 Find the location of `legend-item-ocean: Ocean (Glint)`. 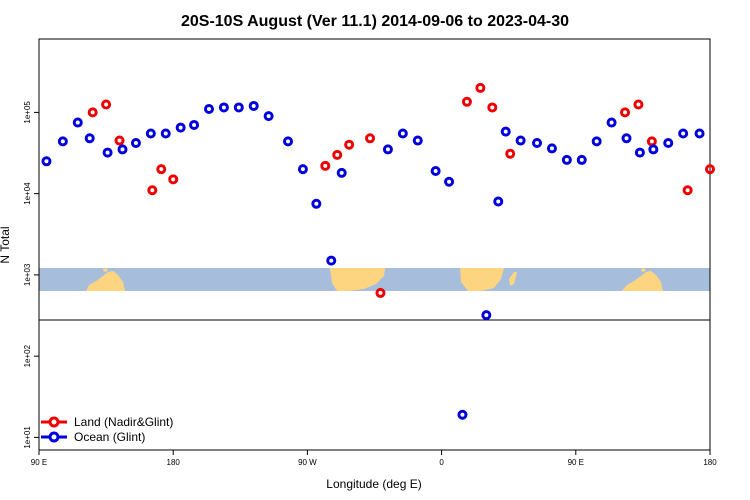

legend-item-ocean: Ocean (Glint) is located at coordinates (93, 437).